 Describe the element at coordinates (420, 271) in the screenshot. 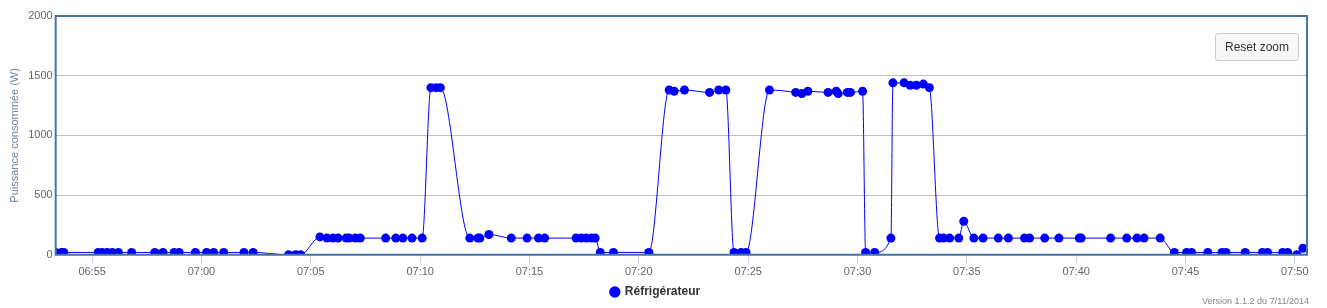

I see `x-tick-label: 07:10` at that location.